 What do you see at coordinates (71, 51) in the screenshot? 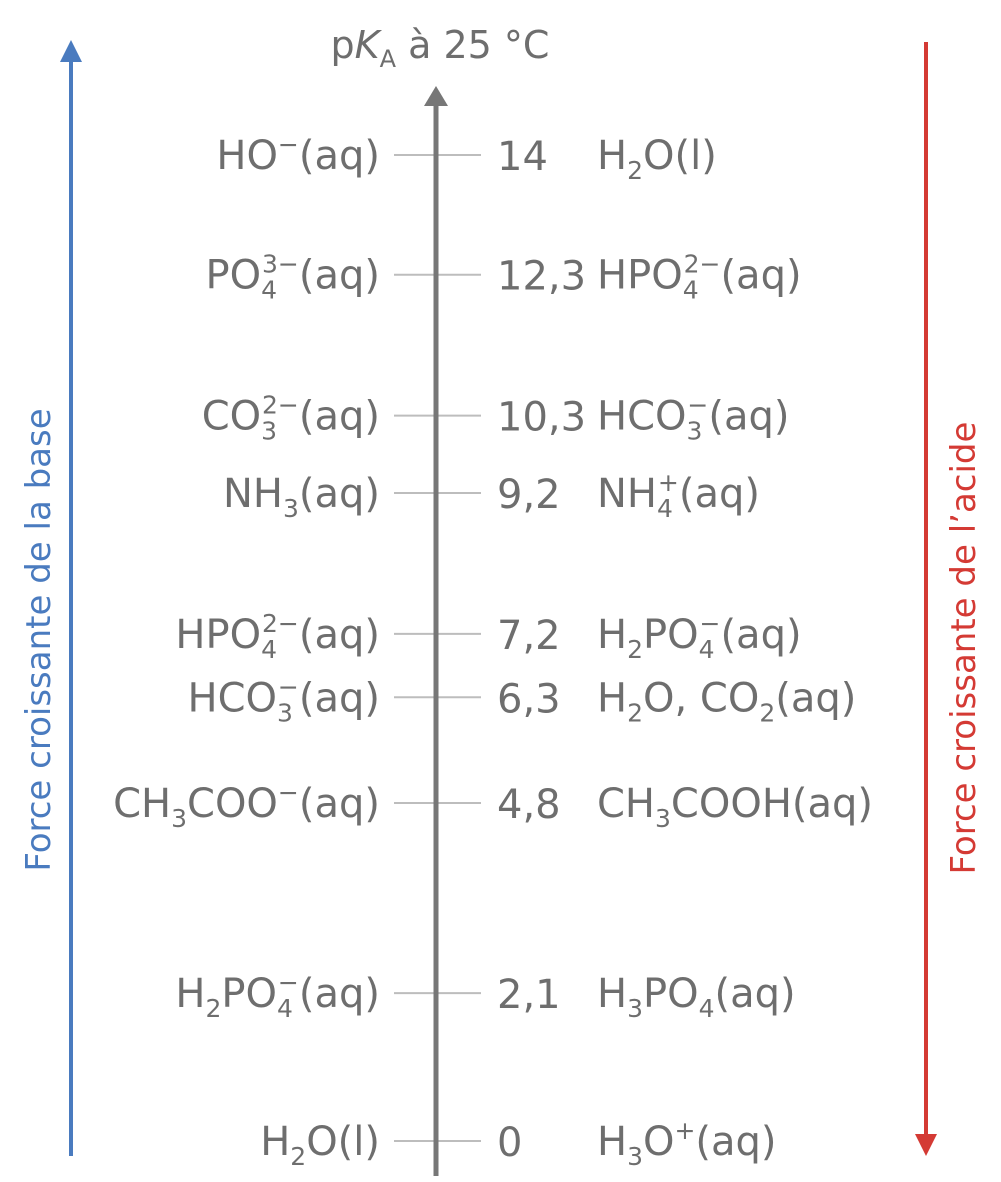
I see `base-strength-arrowhead` at bounding box center [71, 51].